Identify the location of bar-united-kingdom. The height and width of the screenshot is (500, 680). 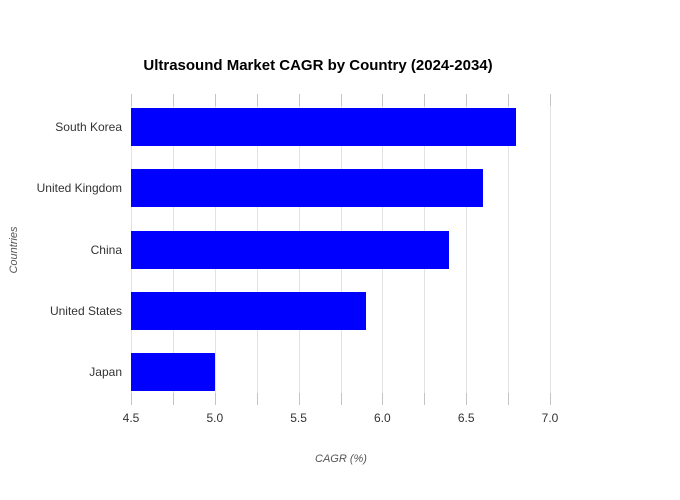
(307, 188).